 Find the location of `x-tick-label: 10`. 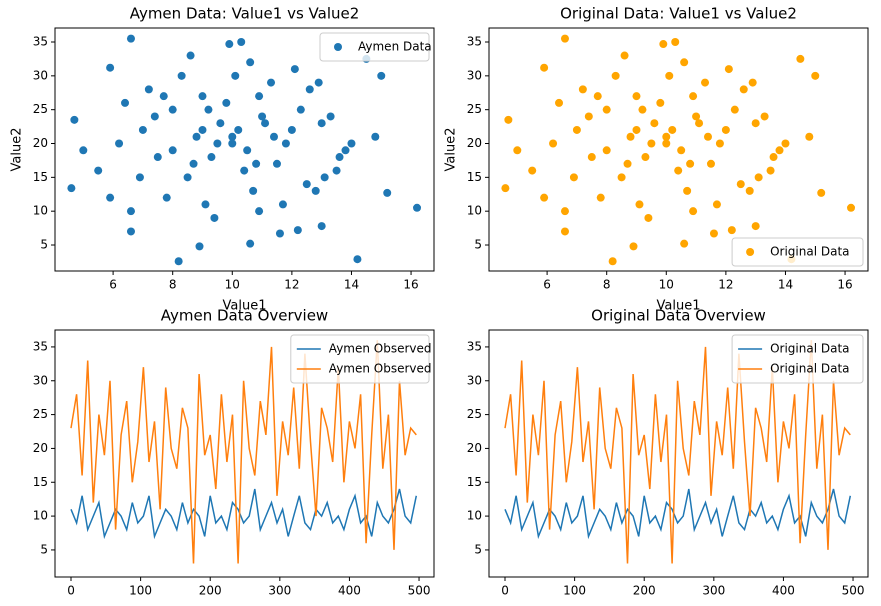

x-tick-label: 10 is located at coordinates (666, 285).